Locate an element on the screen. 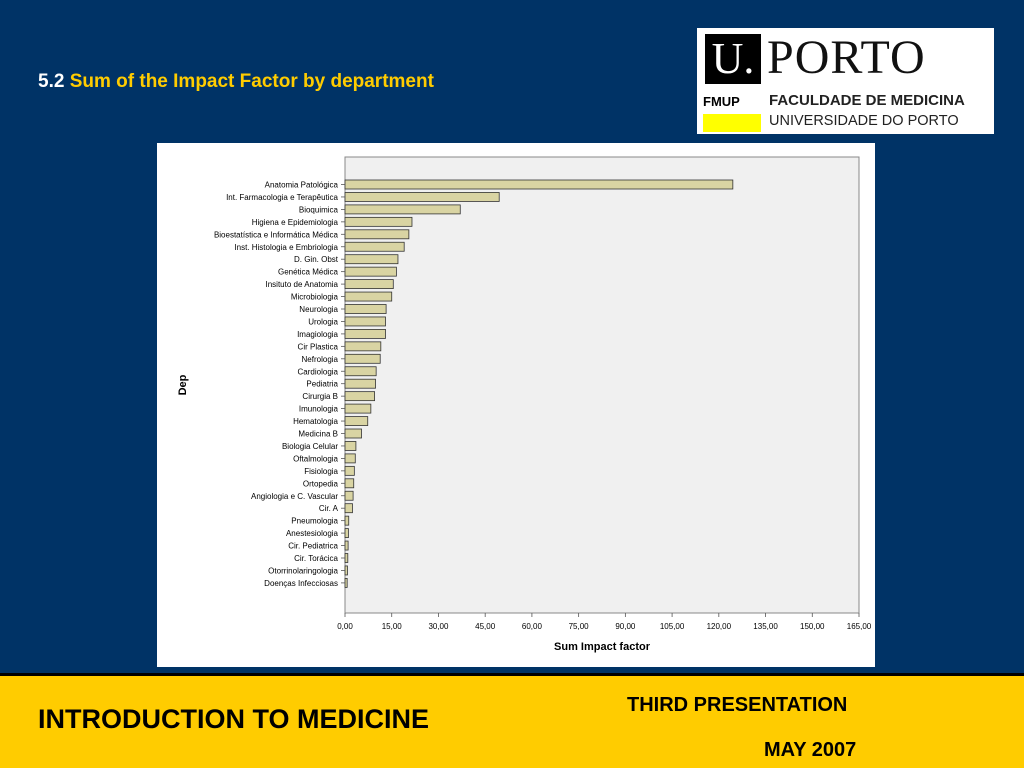  title-text: Sum of the Impact Factor by department is located at coordinates (251, 81).